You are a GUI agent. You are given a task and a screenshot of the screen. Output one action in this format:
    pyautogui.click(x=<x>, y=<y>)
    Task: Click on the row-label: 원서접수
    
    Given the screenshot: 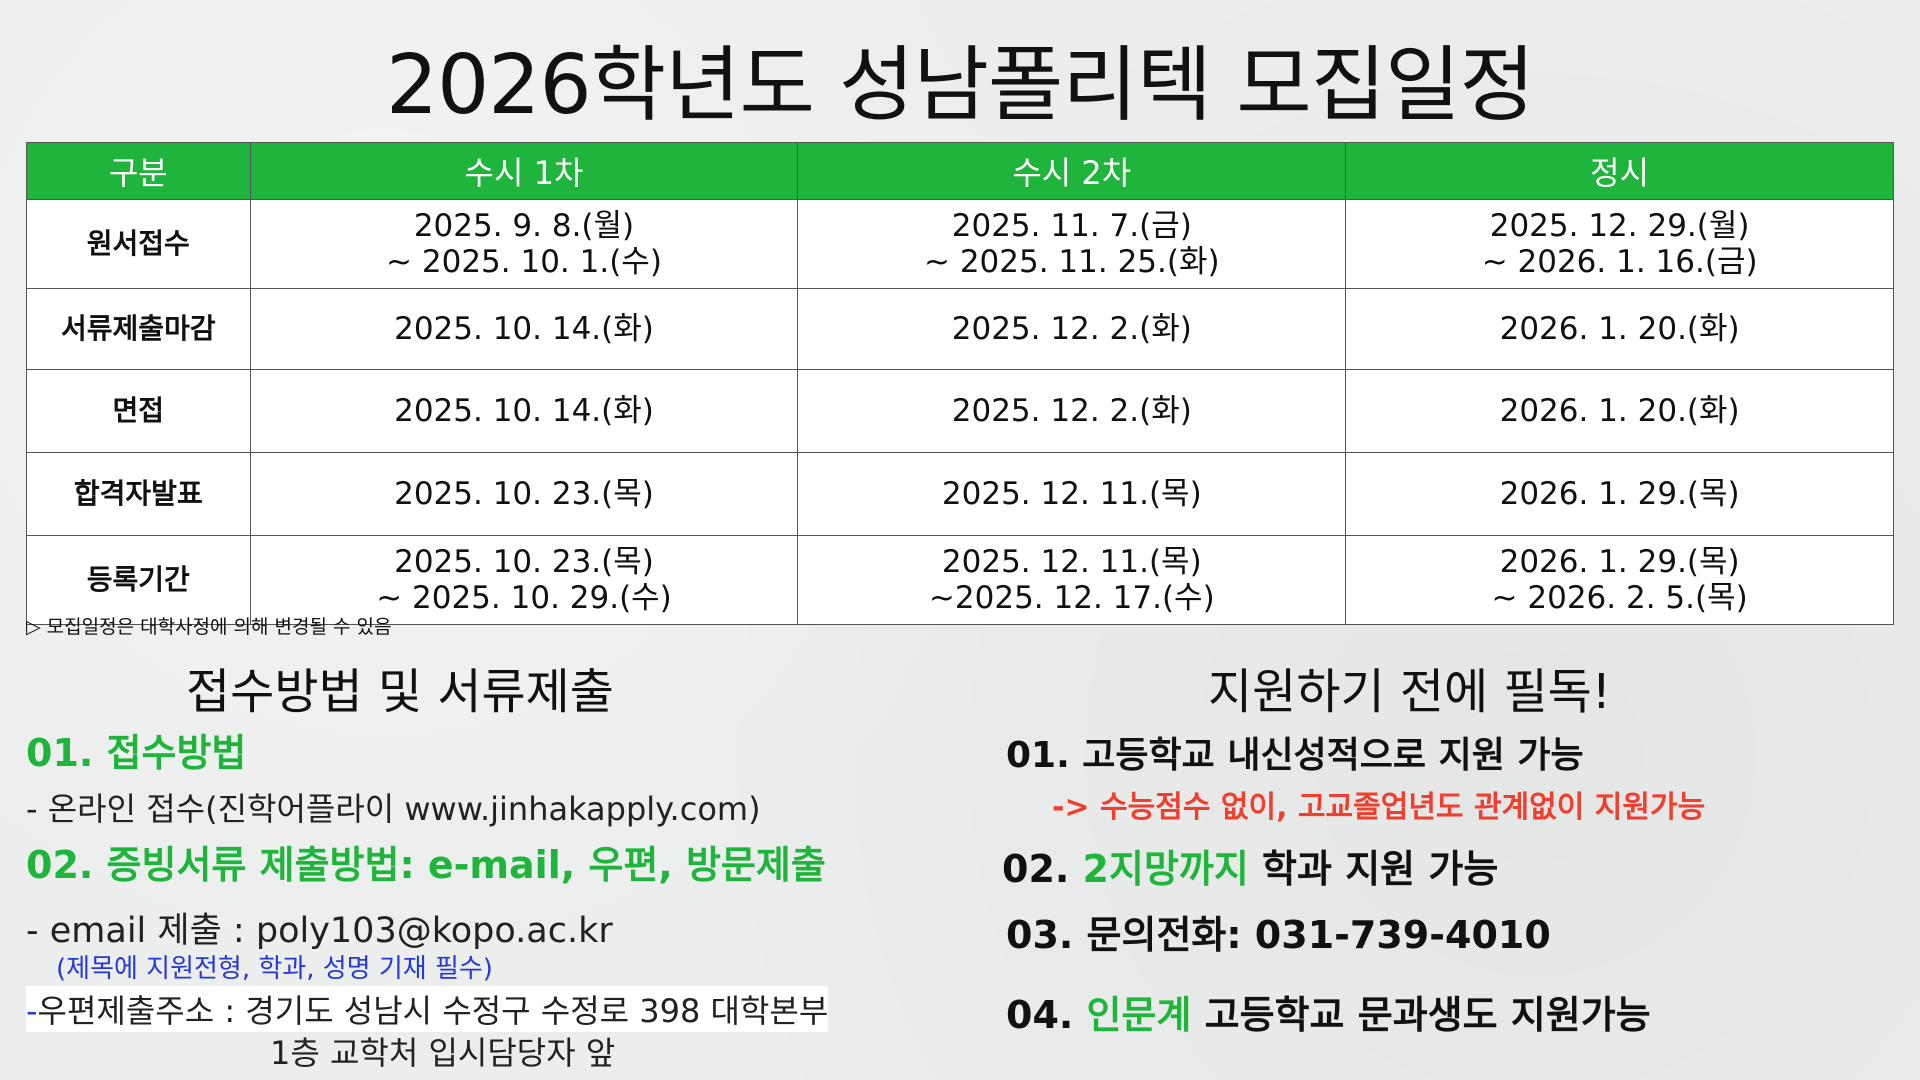 What is the action you would take?
    pyautogui.click(x=138, y=244)
    